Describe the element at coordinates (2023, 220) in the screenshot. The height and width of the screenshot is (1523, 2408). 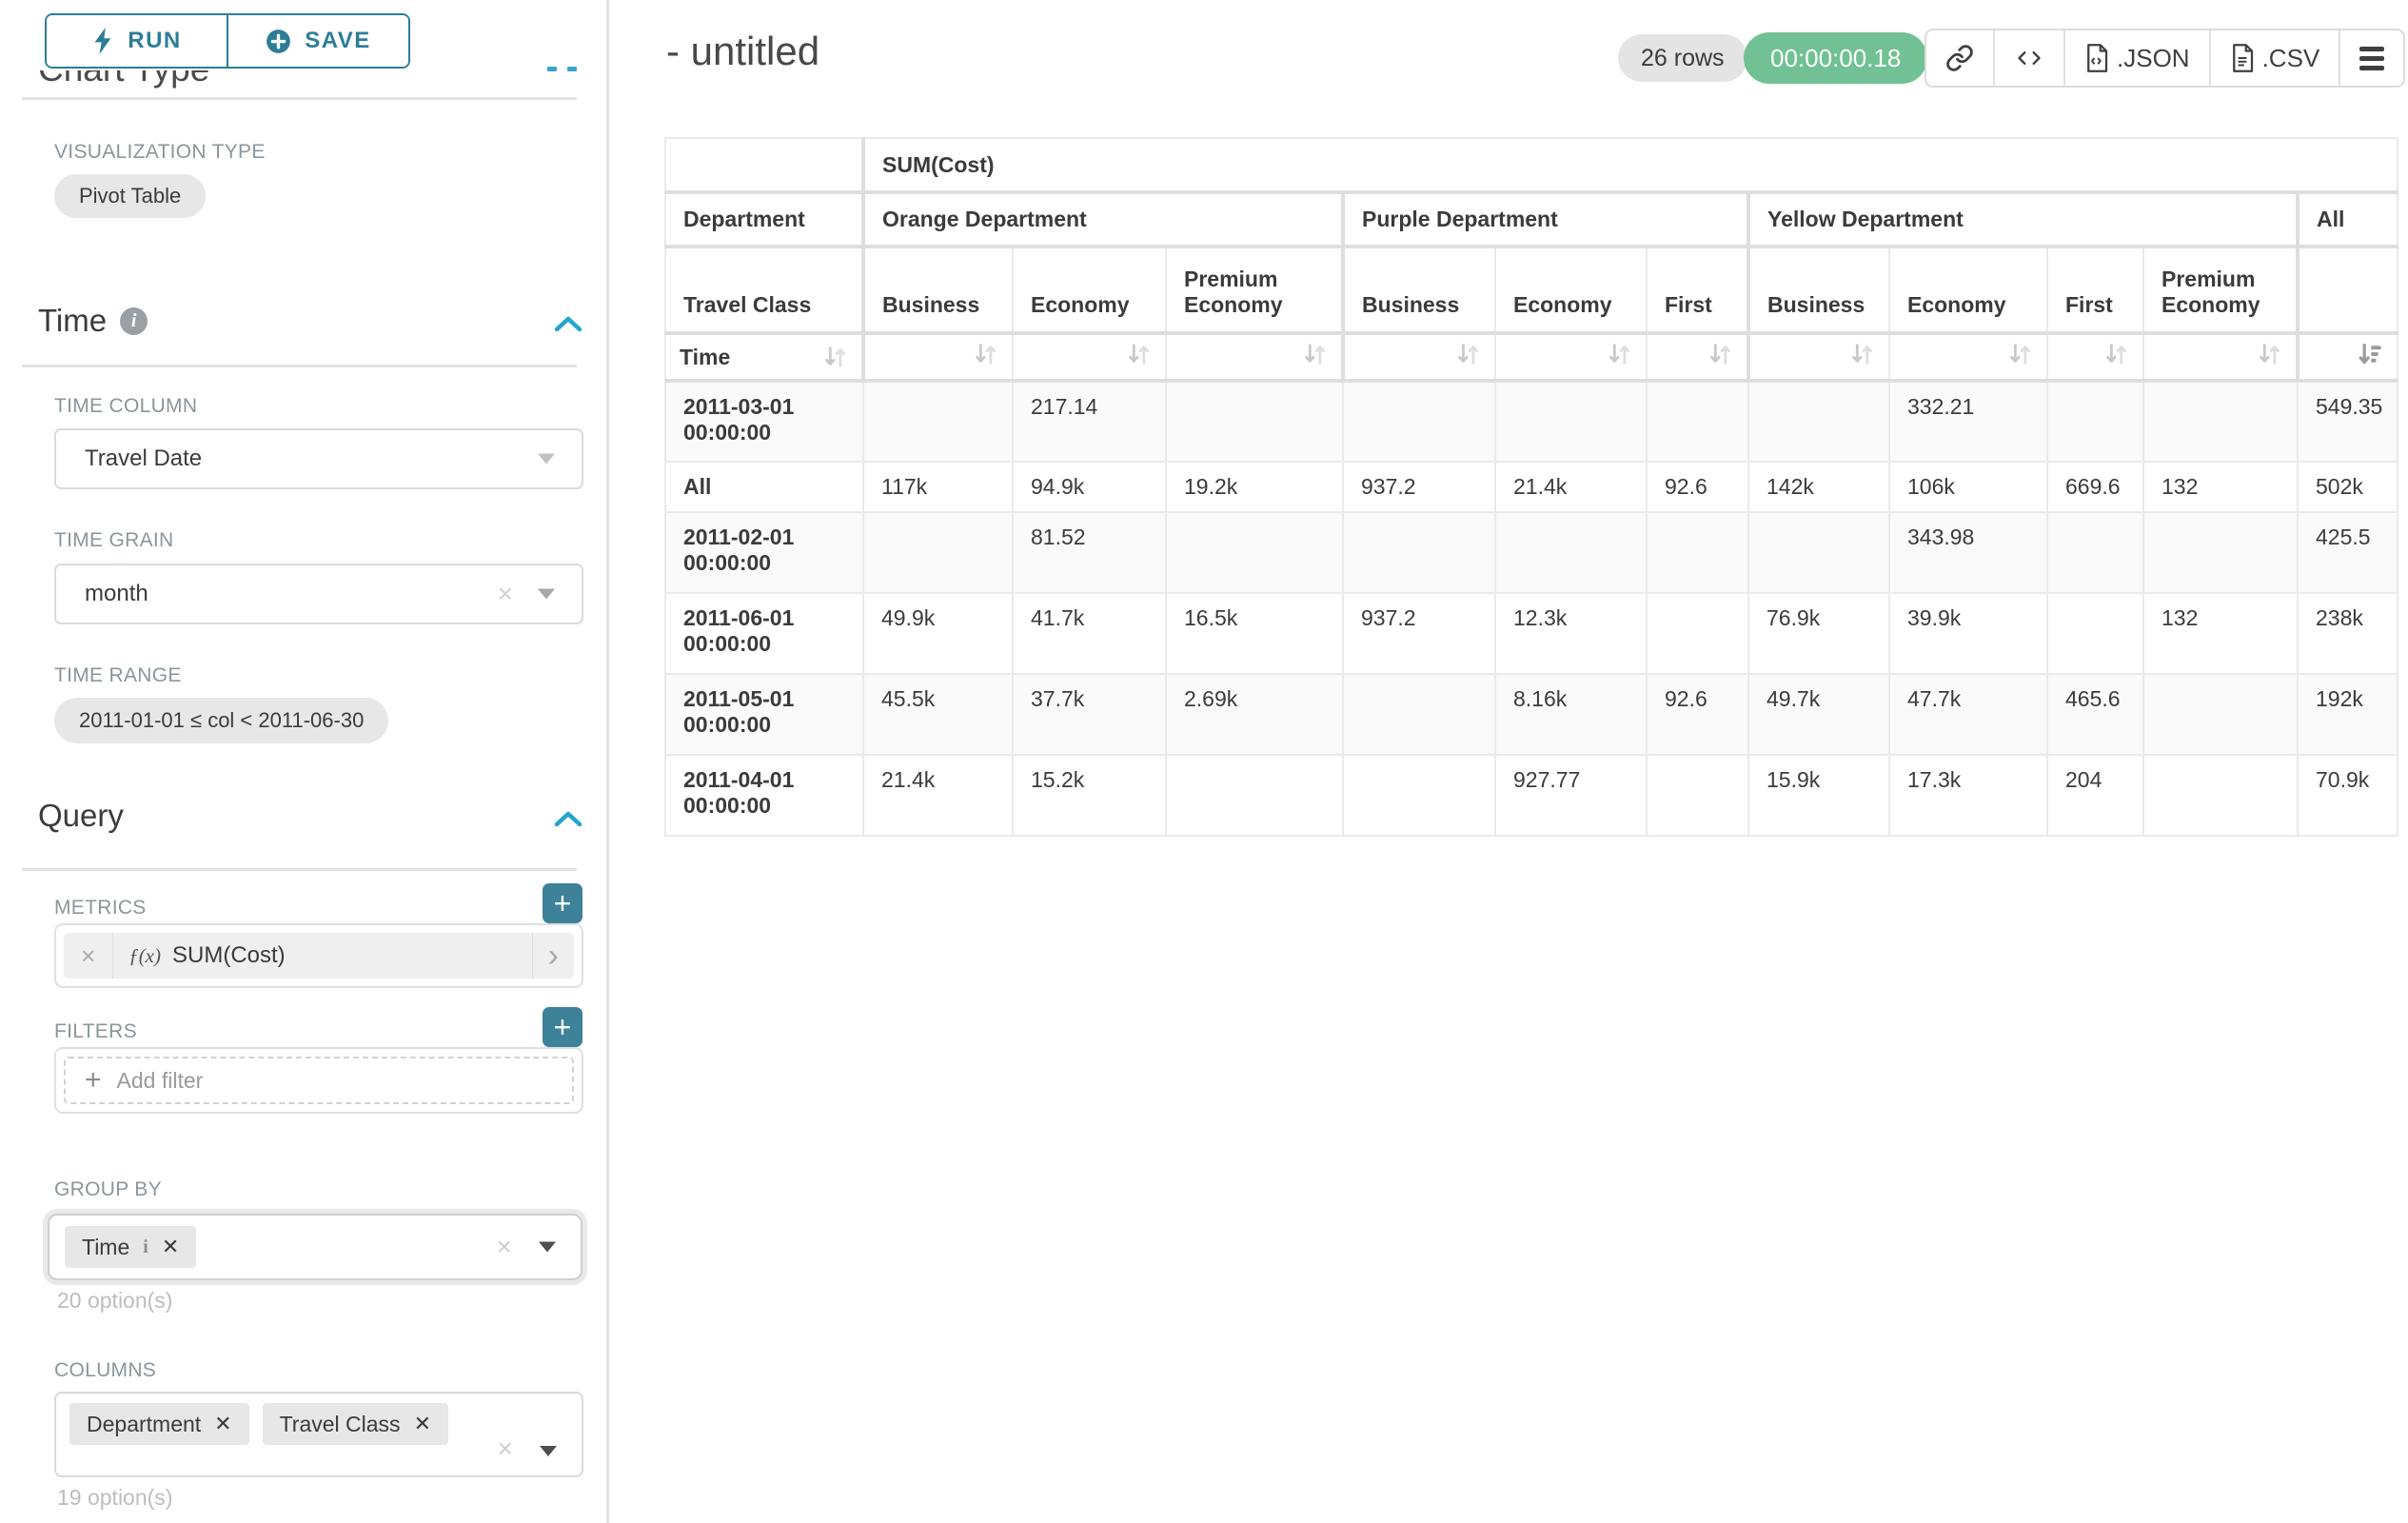
I see `department-group-header-cell: Yellow Department` at that location.